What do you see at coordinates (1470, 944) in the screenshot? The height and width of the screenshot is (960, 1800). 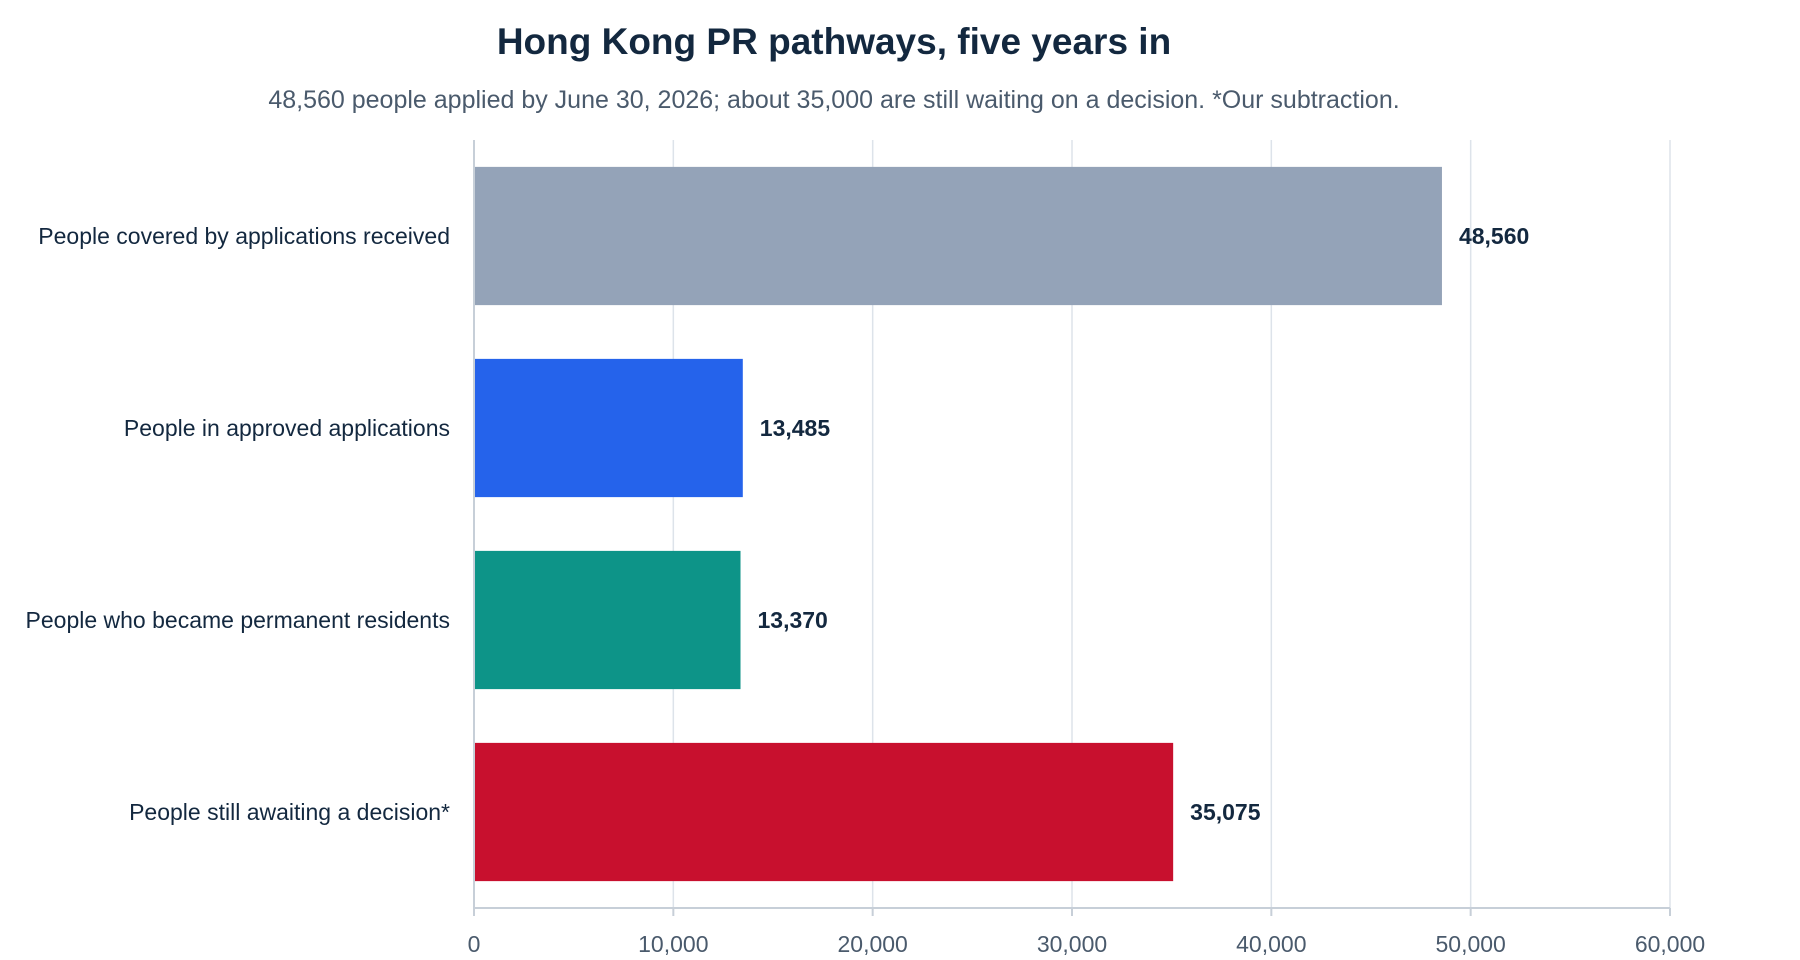 I see `x-tick-label: 50,000` at bounding box center [1470, 944].